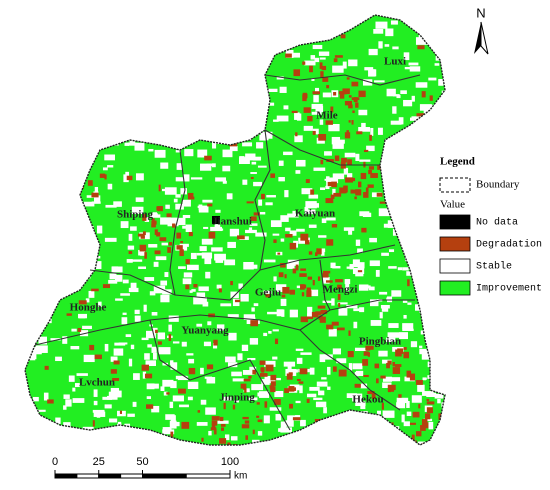 The height and width of the screenshot is (490, 550). Describe the element at coordinates (88, 476) in the screenshot. I see `scale-segment` at that location.